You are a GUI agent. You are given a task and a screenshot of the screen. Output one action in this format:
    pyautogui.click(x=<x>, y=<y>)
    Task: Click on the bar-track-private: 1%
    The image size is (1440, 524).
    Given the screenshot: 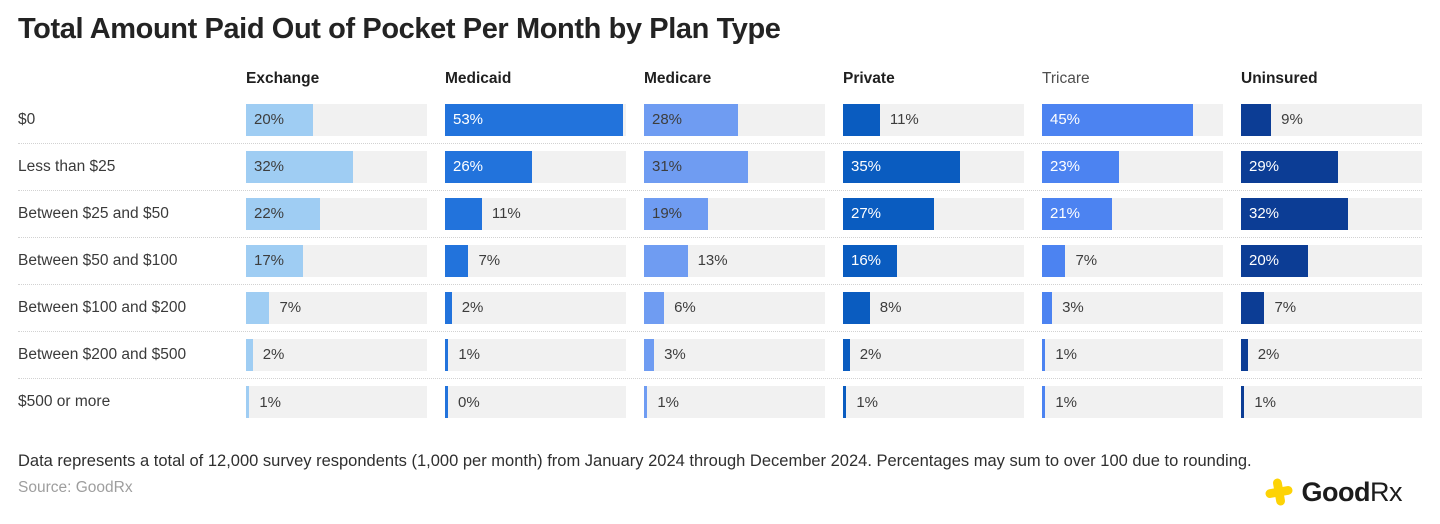 What is the action you would take?
    pyautogui.click(x=933, y=402)
    